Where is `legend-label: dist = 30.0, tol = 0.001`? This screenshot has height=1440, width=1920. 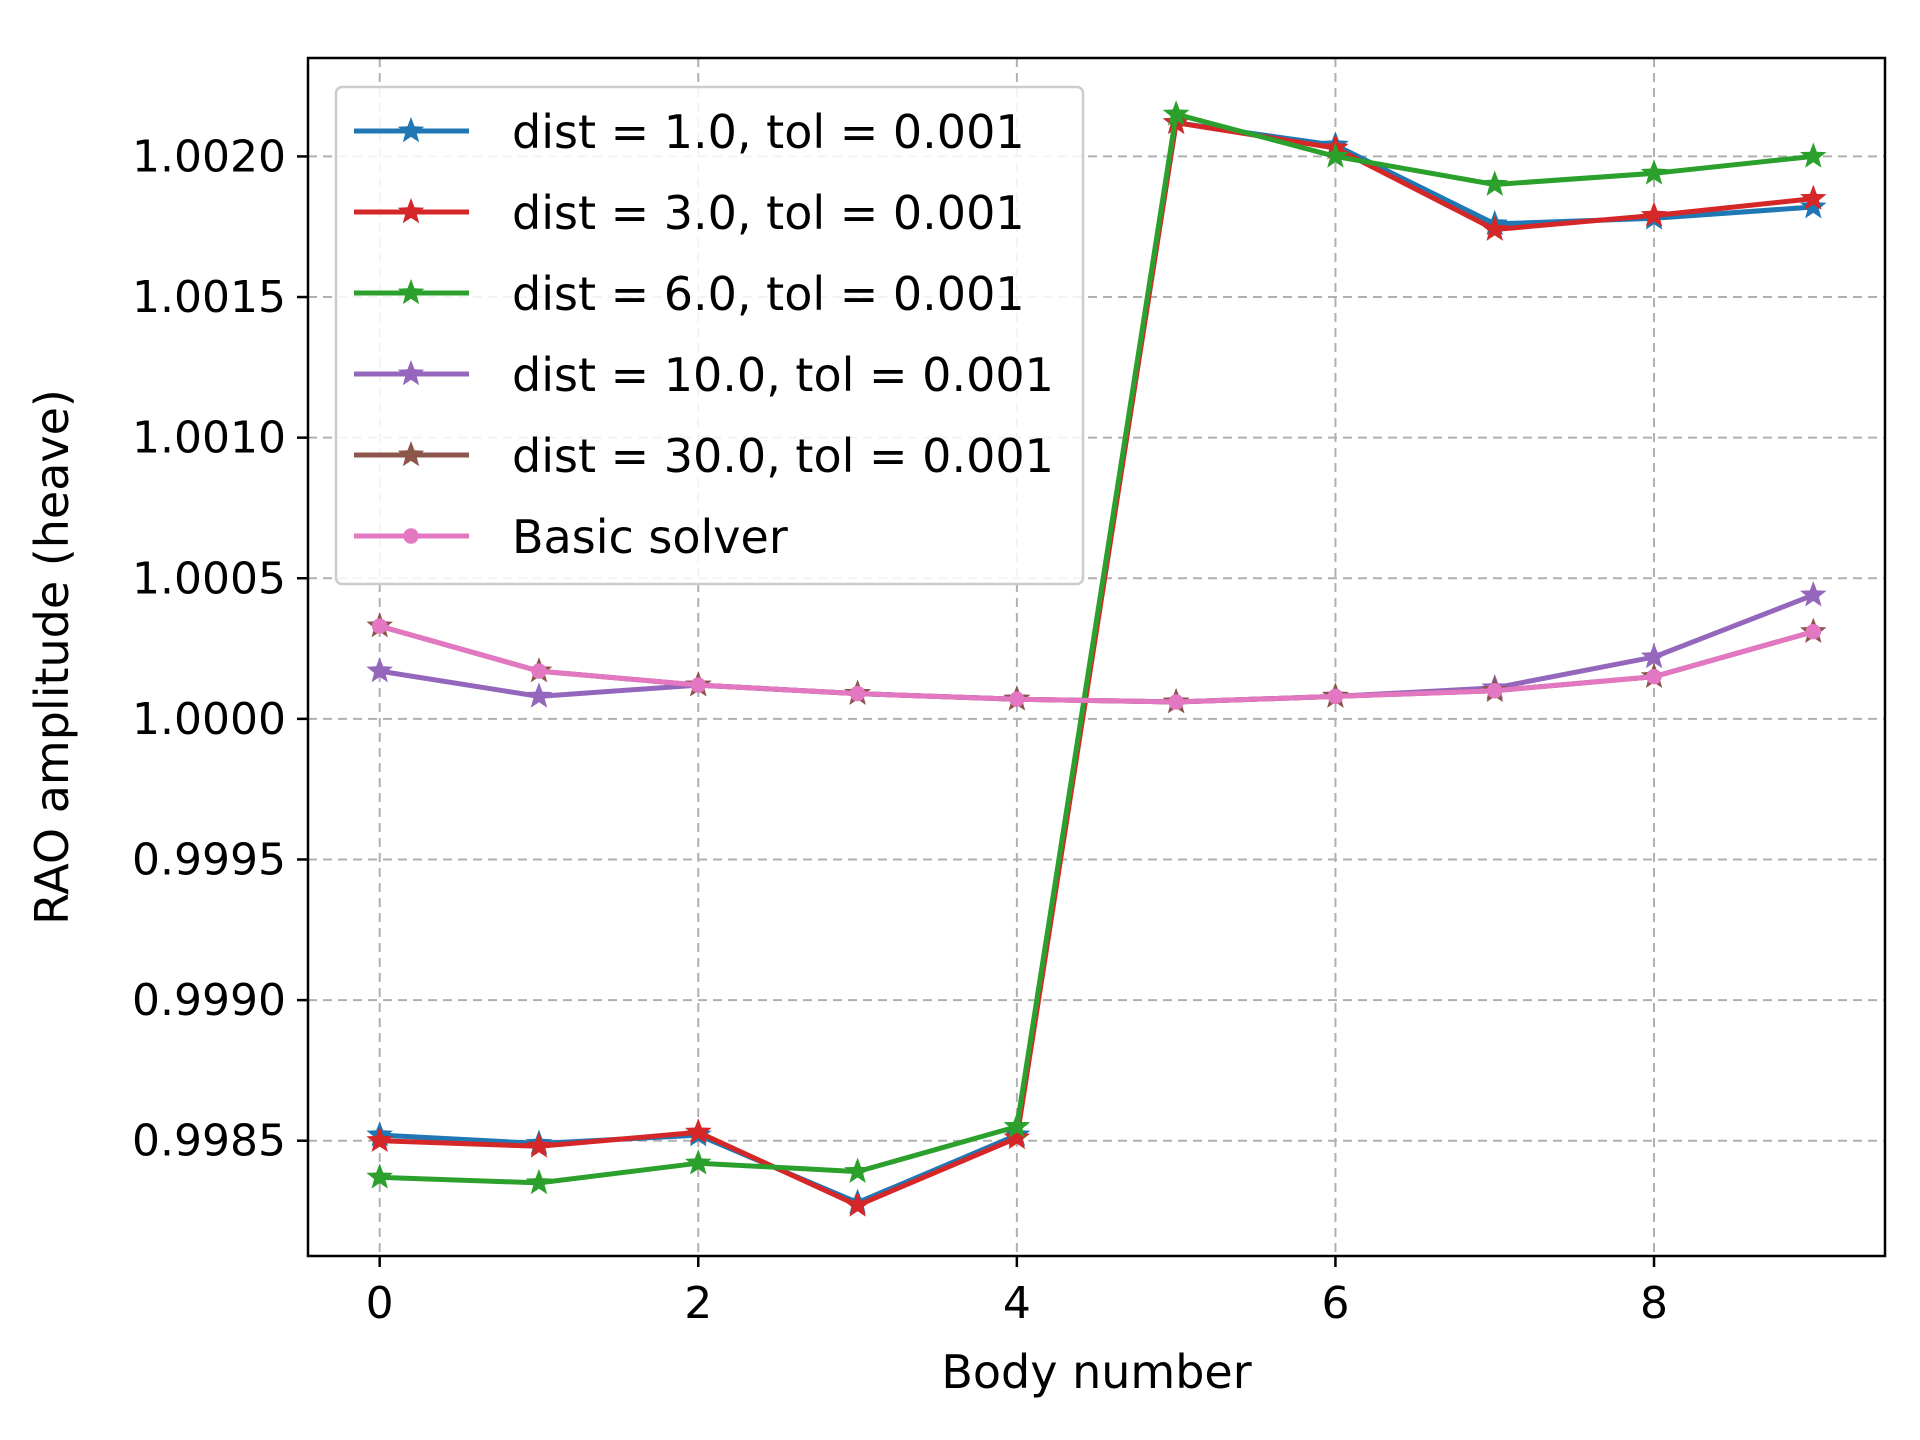 legend-label: dist = 30.0, tol = 0.001 is located at coordinates (783, 456).